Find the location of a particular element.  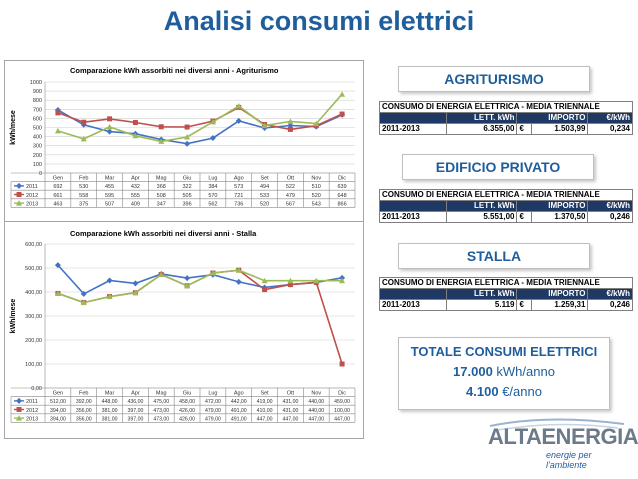

x-tick-label: Ago is located at coordinates (239, 179).